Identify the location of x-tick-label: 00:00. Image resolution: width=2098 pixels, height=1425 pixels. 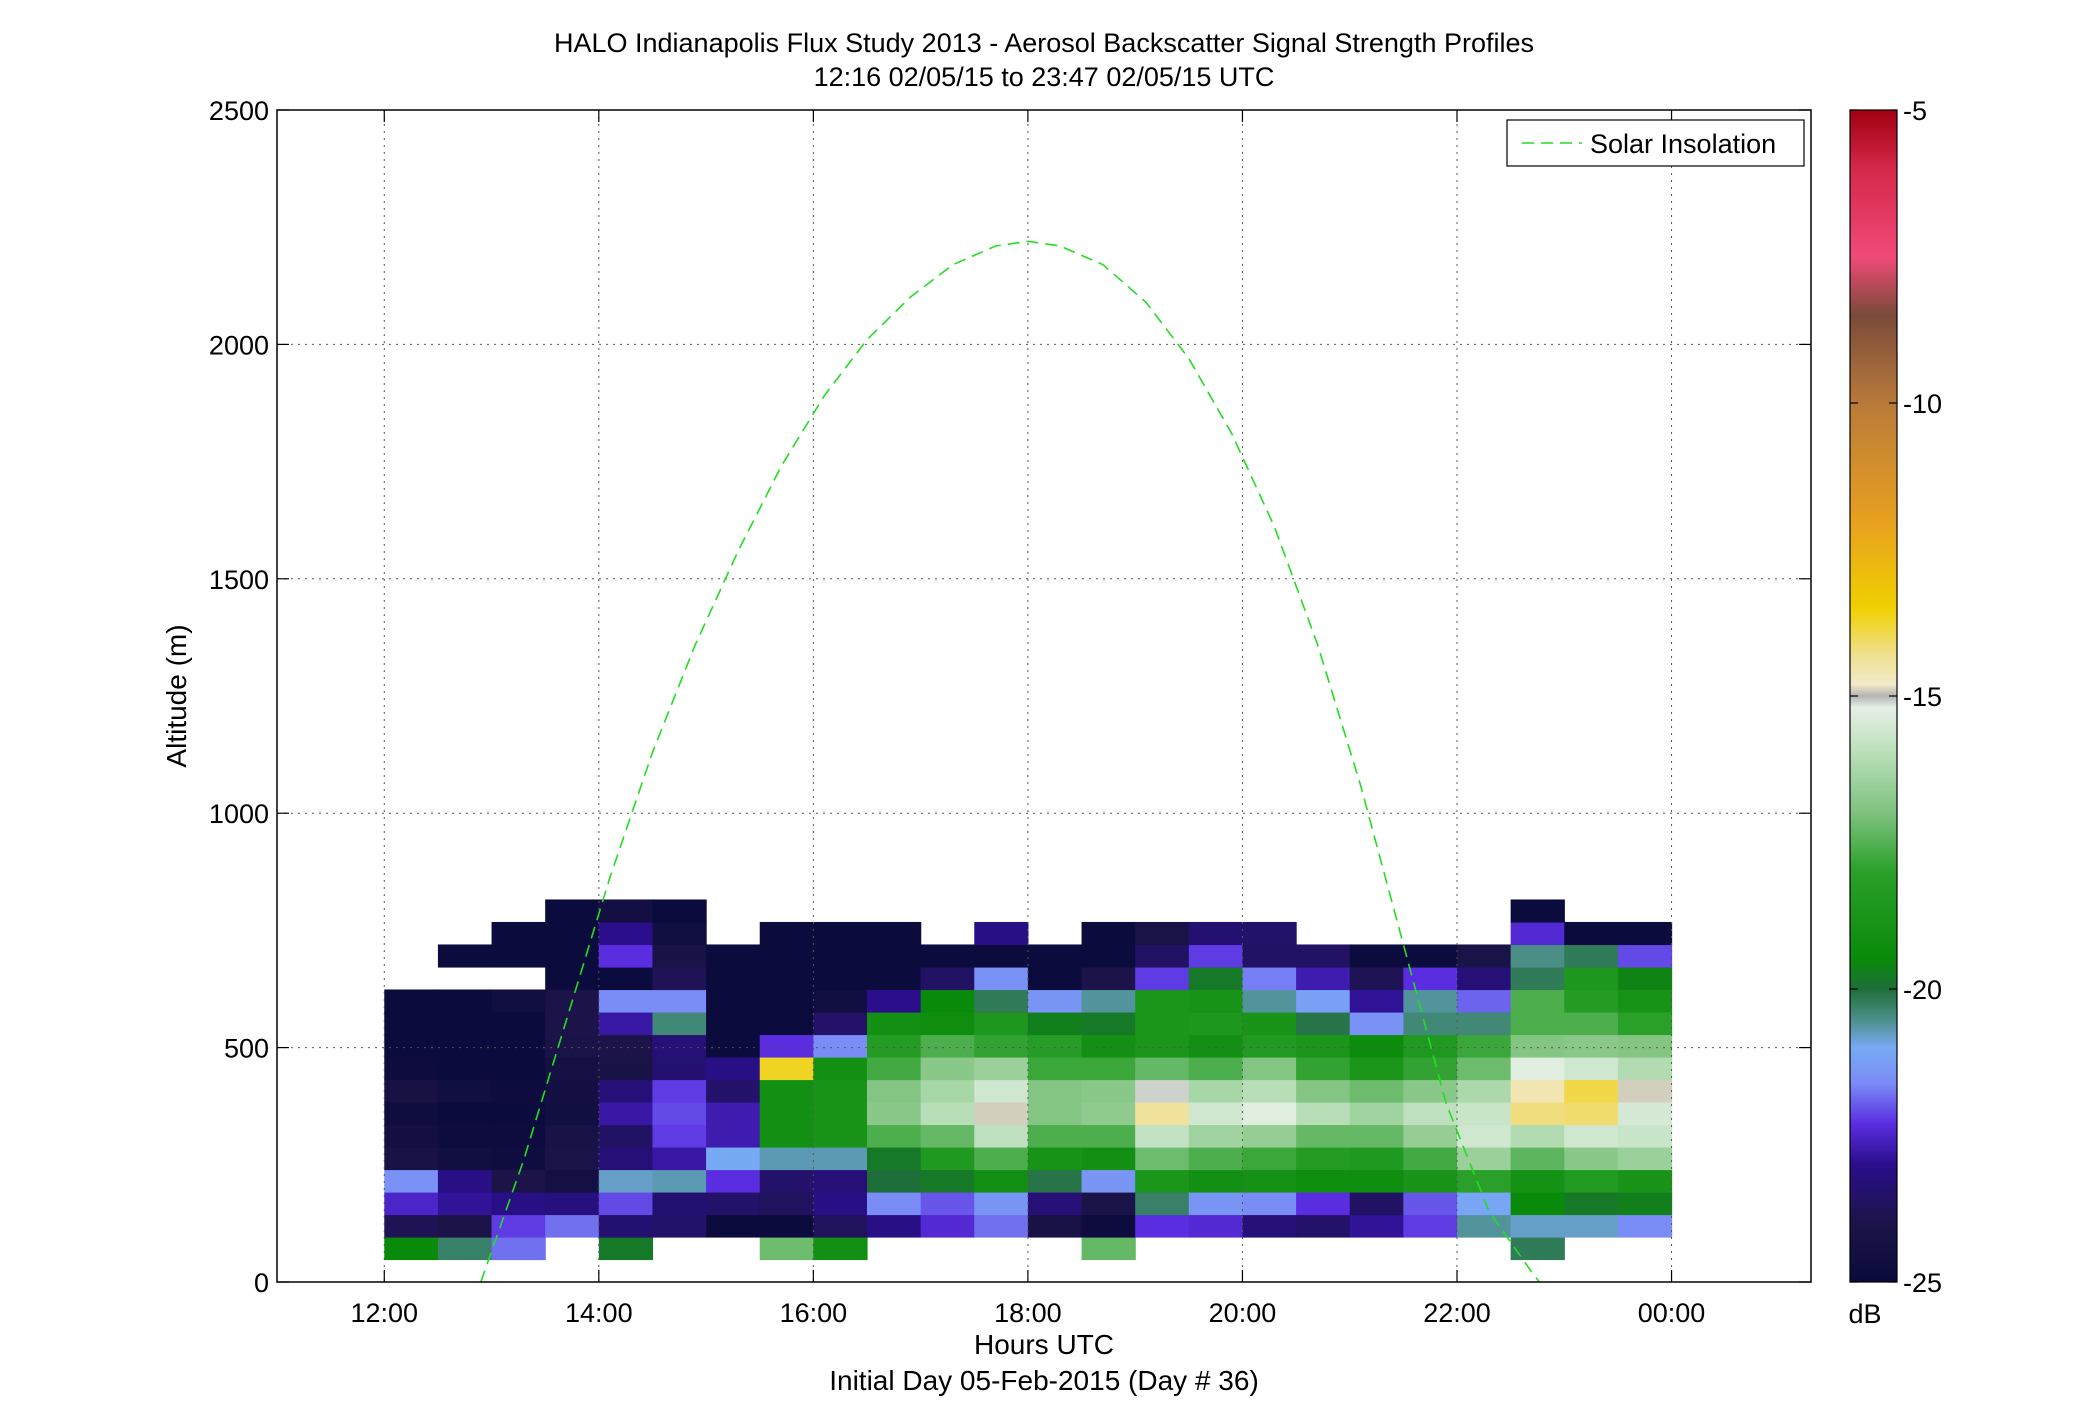
(1672, 1313).